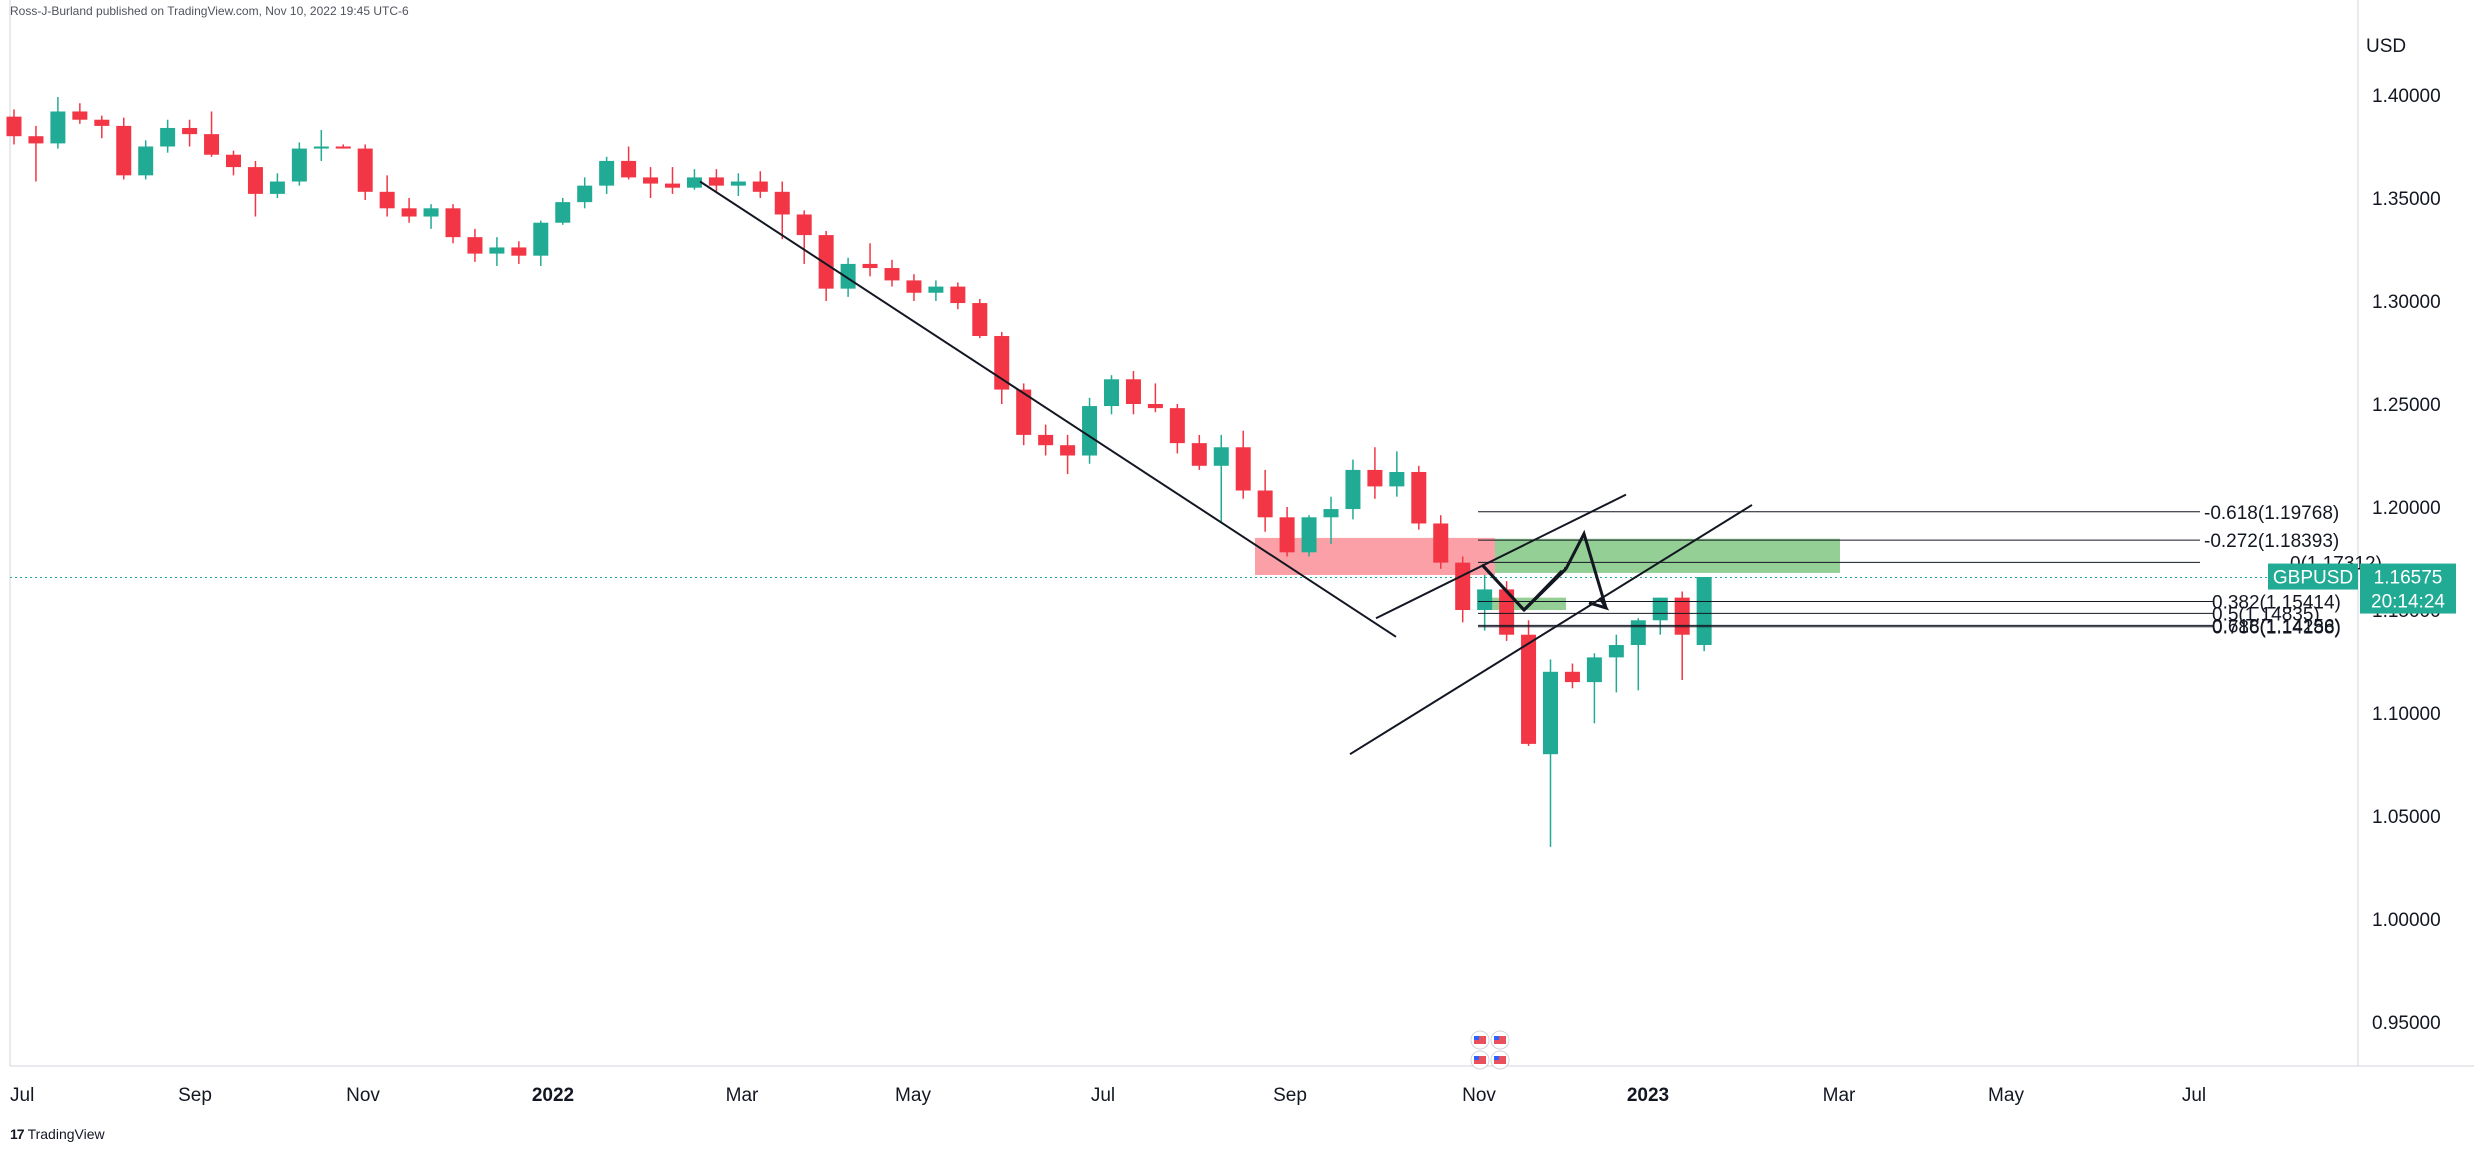  I want to click on symbol-tag-bg, so click(2313, 576).